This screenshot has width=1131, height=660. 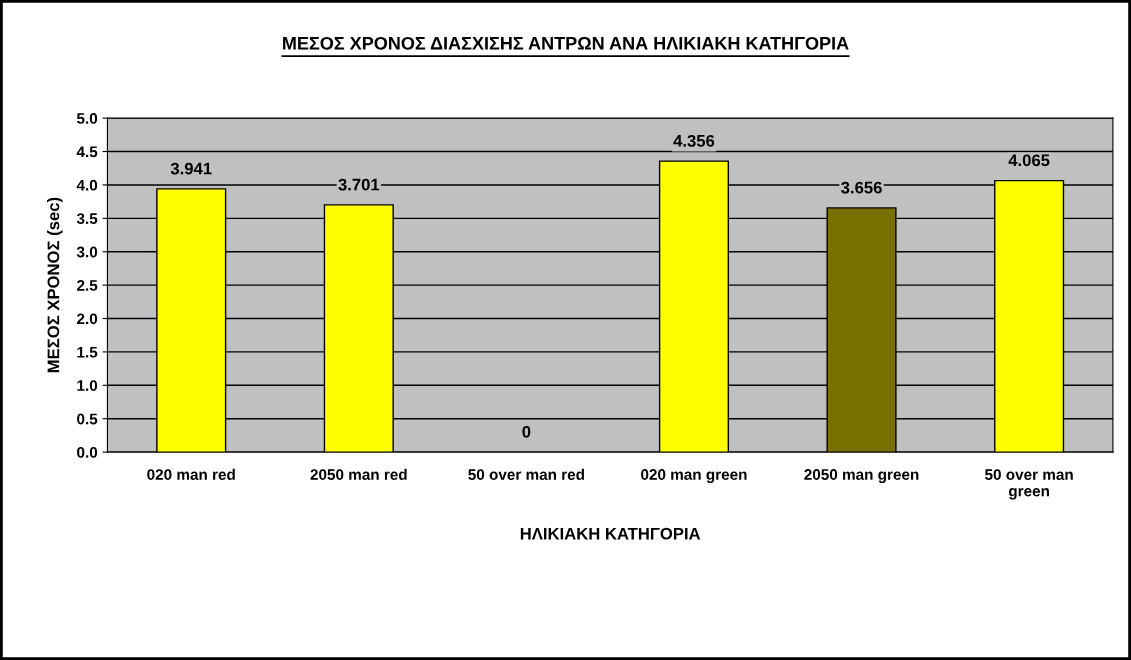 What do you see at coordinates (191, 168) in the screenshot?
I see `data-label: 3.941` at bounding box center [191, 168].